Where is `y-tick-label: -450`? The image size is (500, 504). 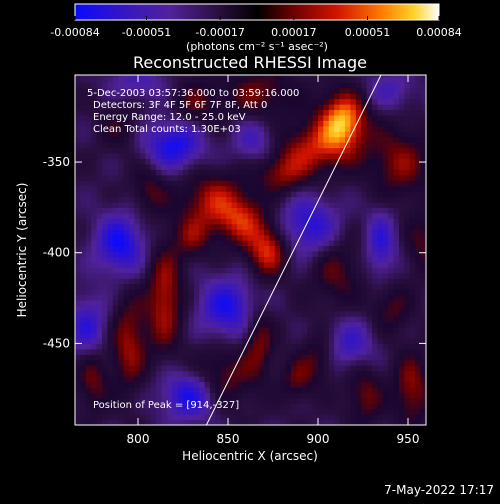
y-tick-label: -450 is located at coordinates (56, 343).